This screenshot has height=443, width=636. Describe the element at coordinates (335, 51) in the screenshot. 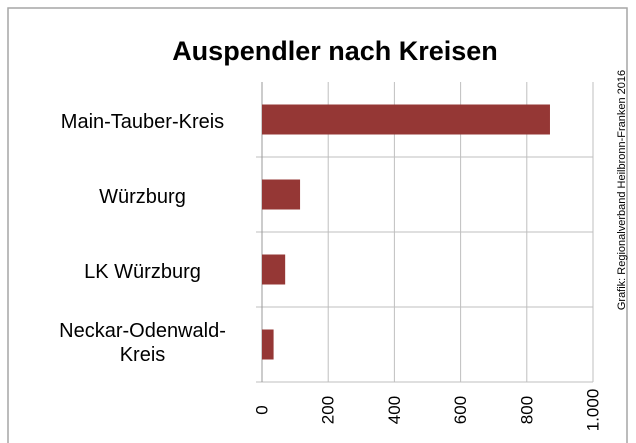

I see `chart-title: Auspendler nach Kreisen` at that location.